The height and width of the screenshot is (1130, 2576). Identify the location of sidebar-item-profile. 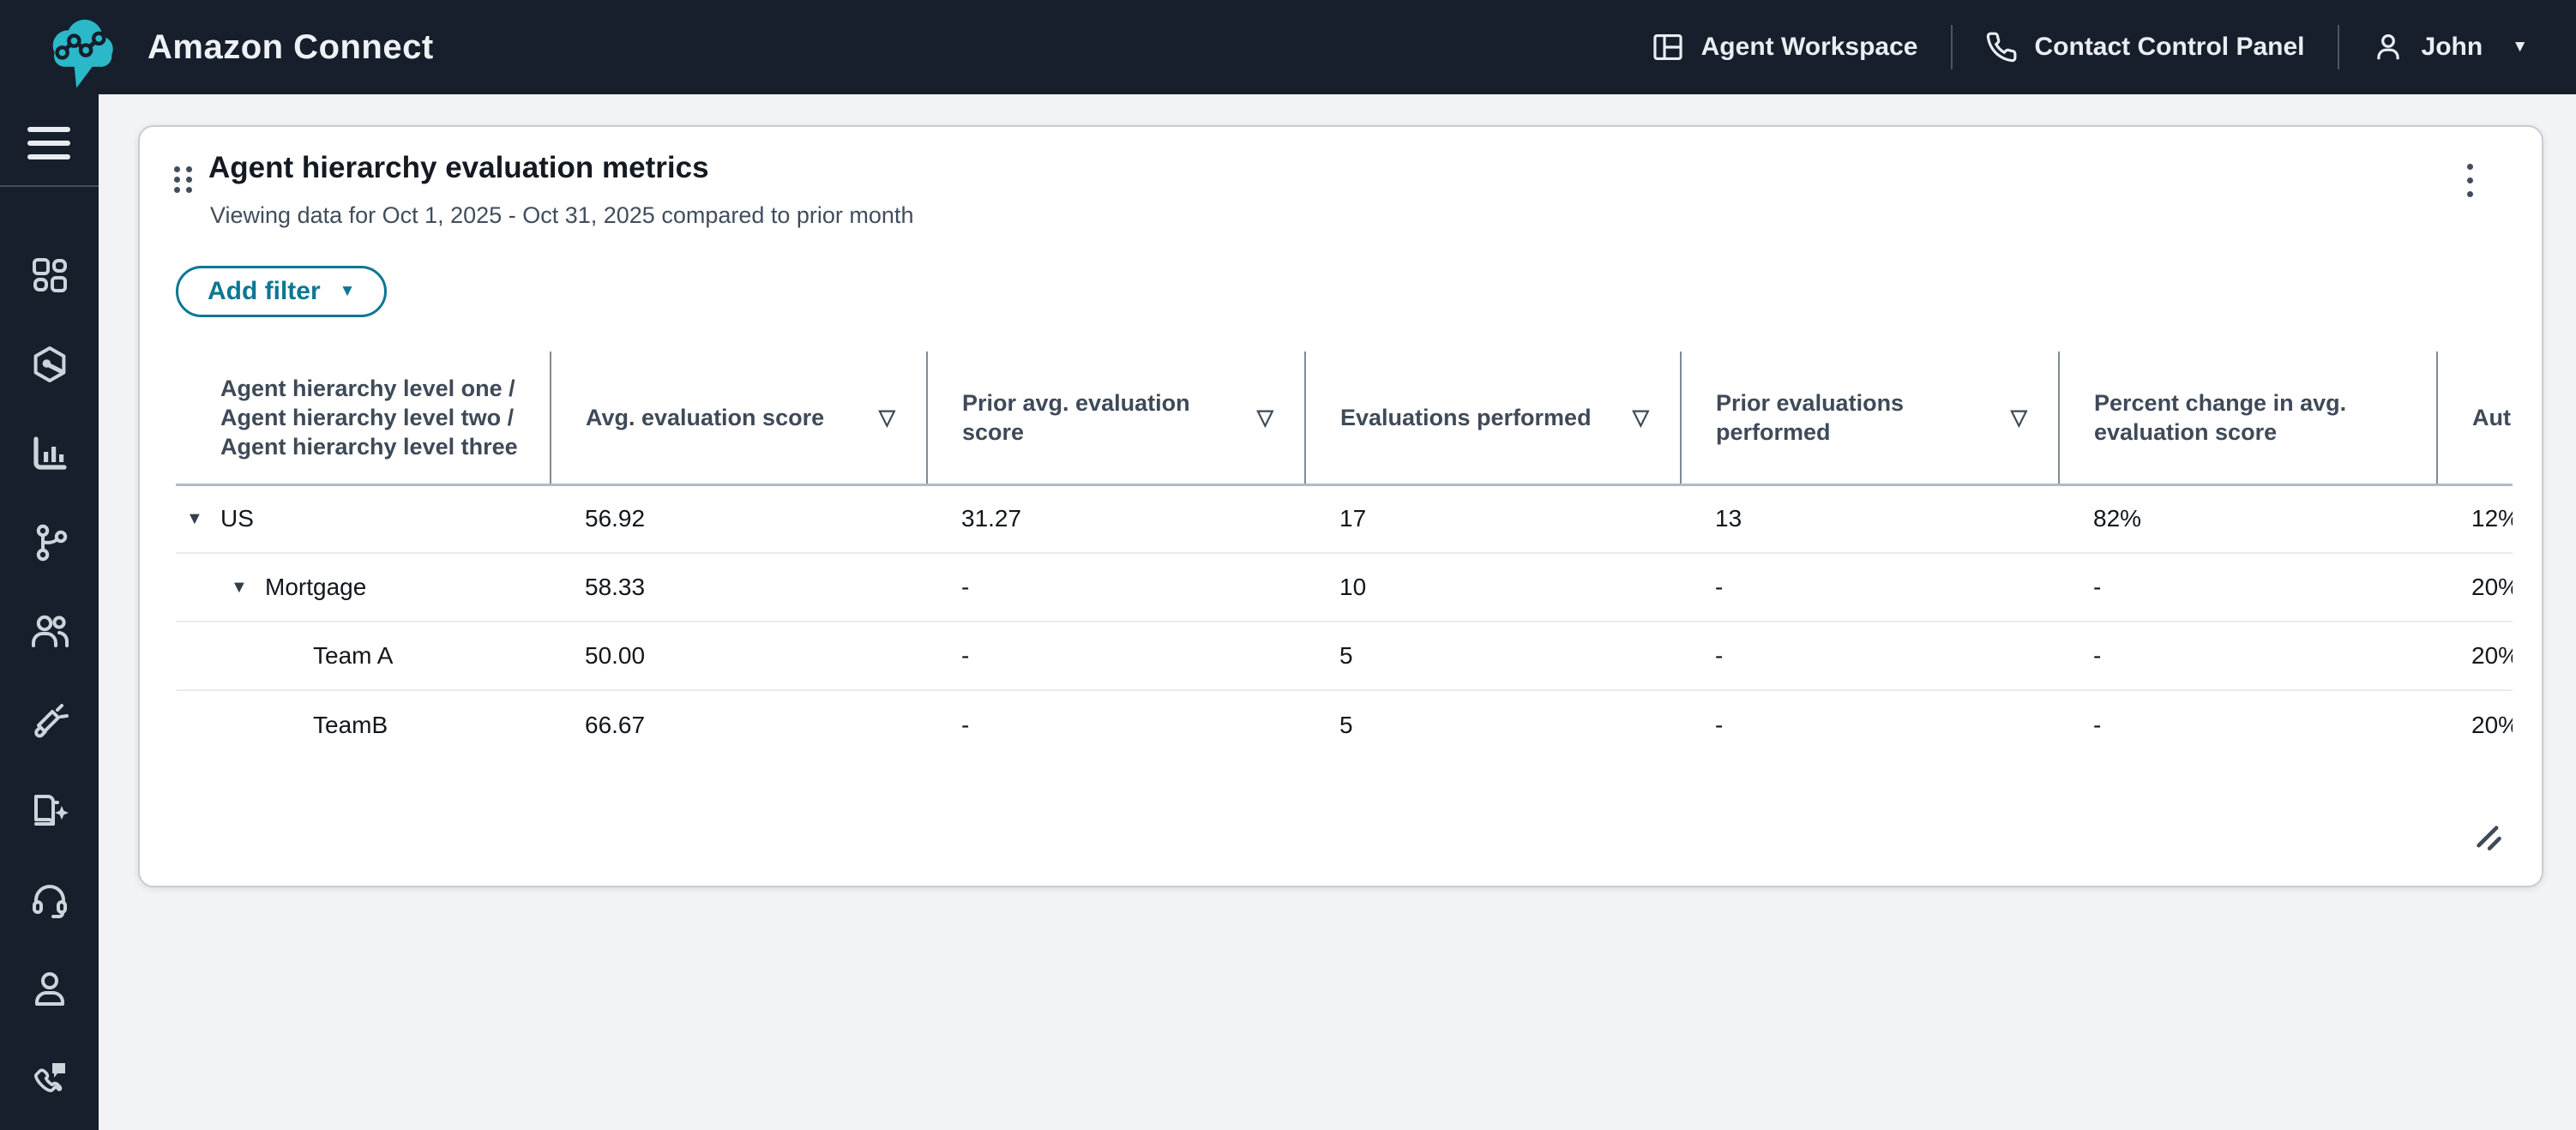
(49, 989).